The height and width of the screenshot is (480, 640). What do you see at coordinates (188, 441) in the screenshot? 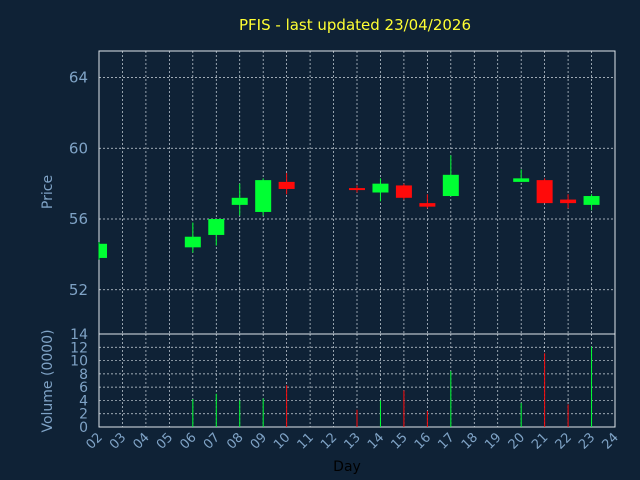
I see `day-tick-label: 06` at bounding box center [188, 441].